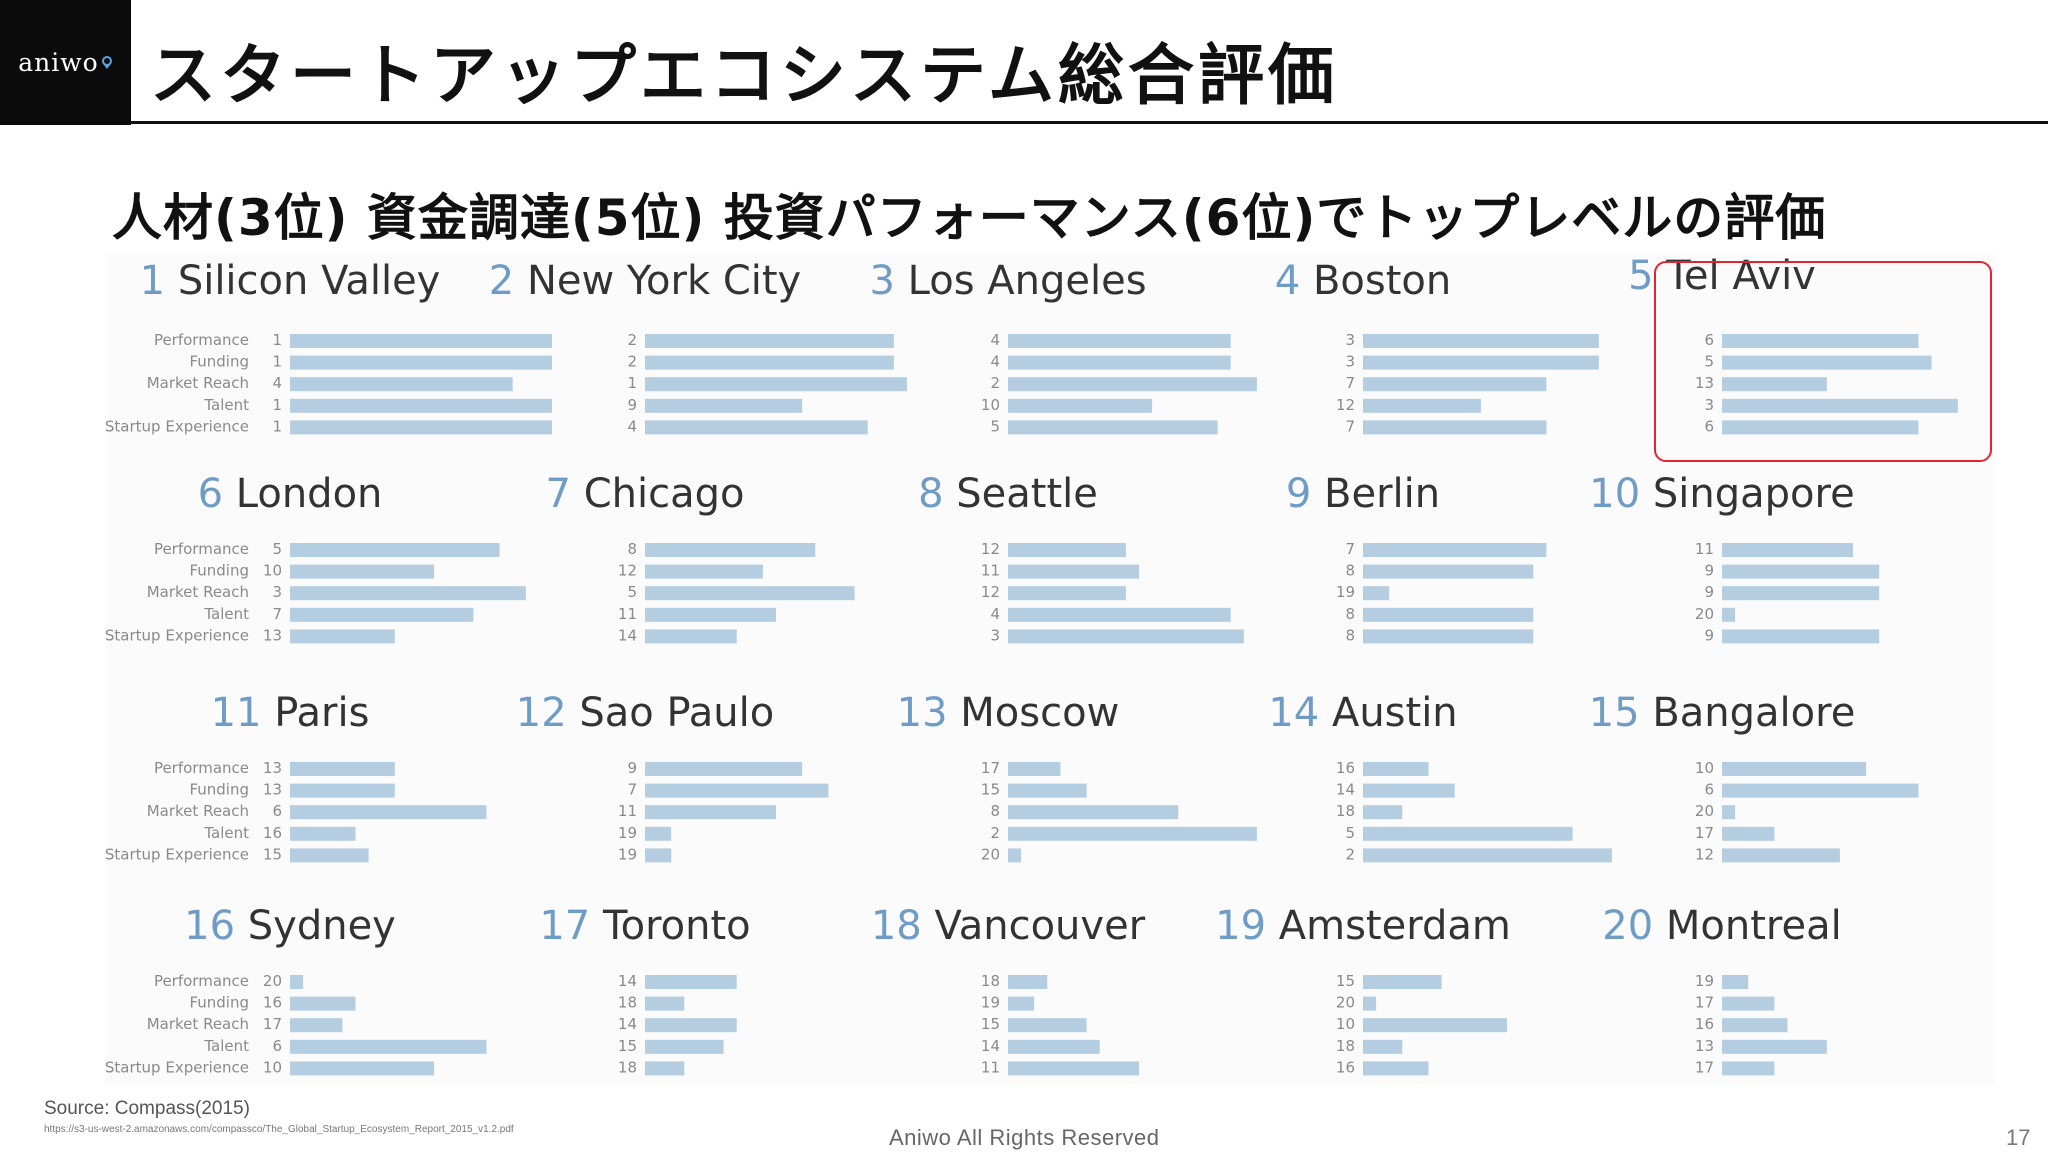 Image resolution: width=2048 pixels, height=1152 pixels. I want to click on chart-title-austin: 14 Austin, so click(1362, 713).